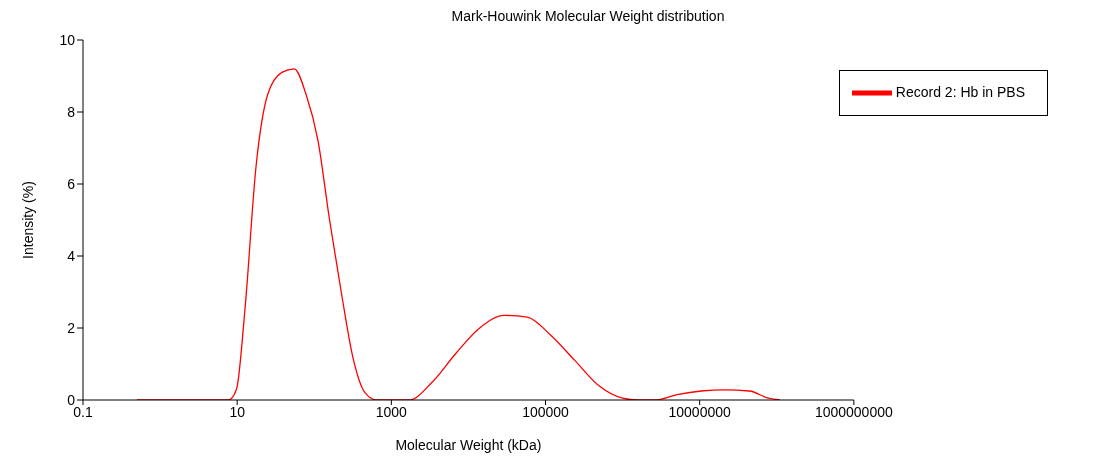  I want to click on x-tick-label: 100000, so click(546, 411).